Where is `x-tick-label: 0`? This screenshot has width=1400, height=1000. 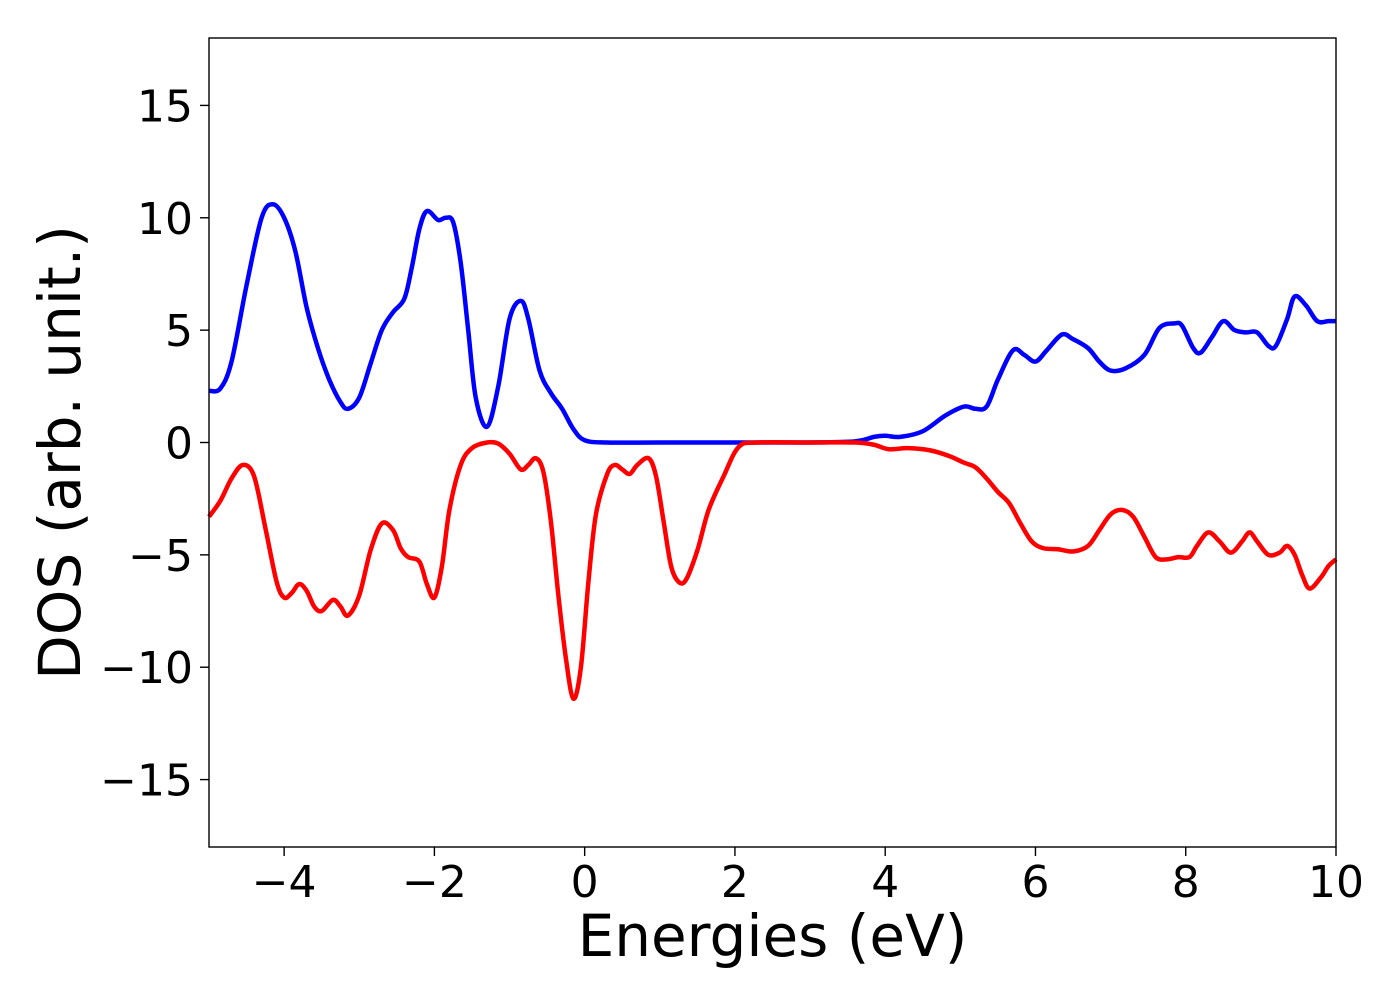
x-tick-label: 0 is located at coordinates (585, 882).